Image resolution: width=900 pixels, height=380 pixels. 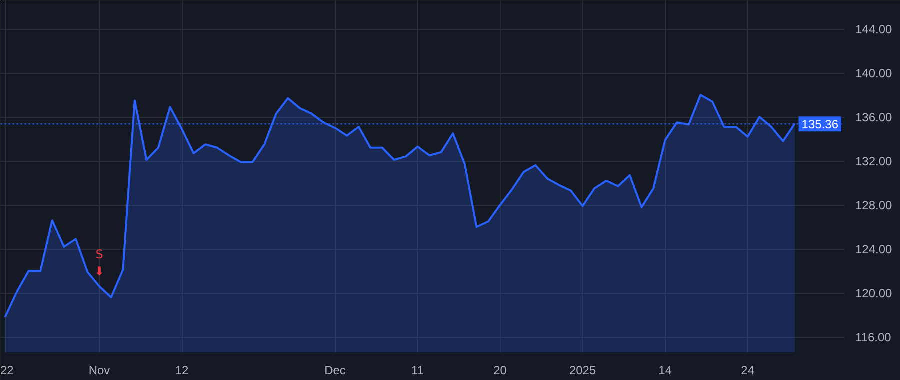 I want to click on y-tick-label: 116.00, so click(x=874, y=337).